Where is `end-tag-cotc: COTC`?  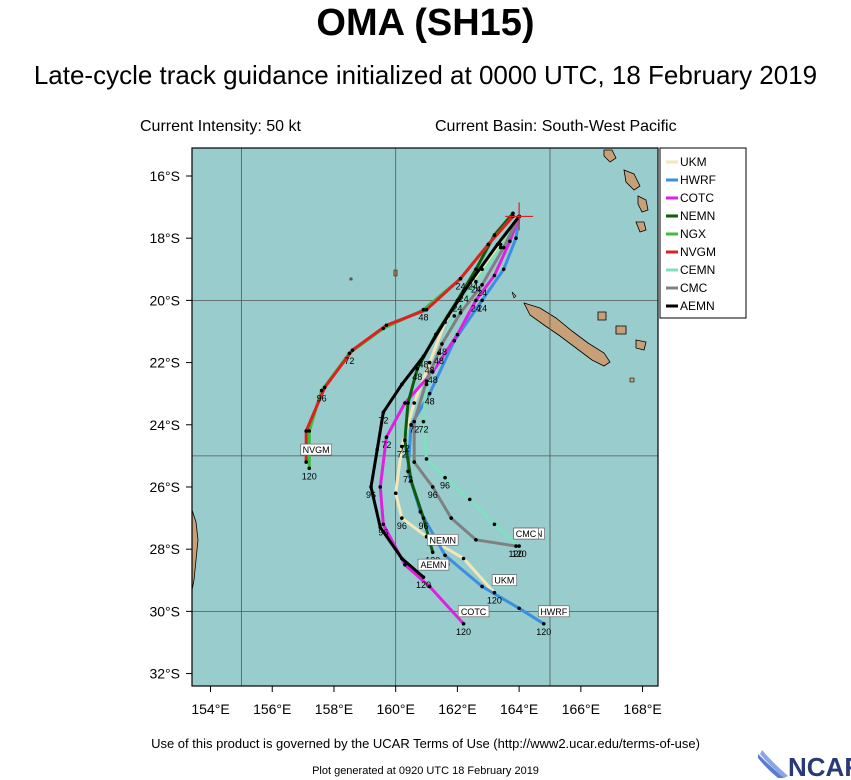
end-tag-cotc: COTC is located at coordinates (474, 612).